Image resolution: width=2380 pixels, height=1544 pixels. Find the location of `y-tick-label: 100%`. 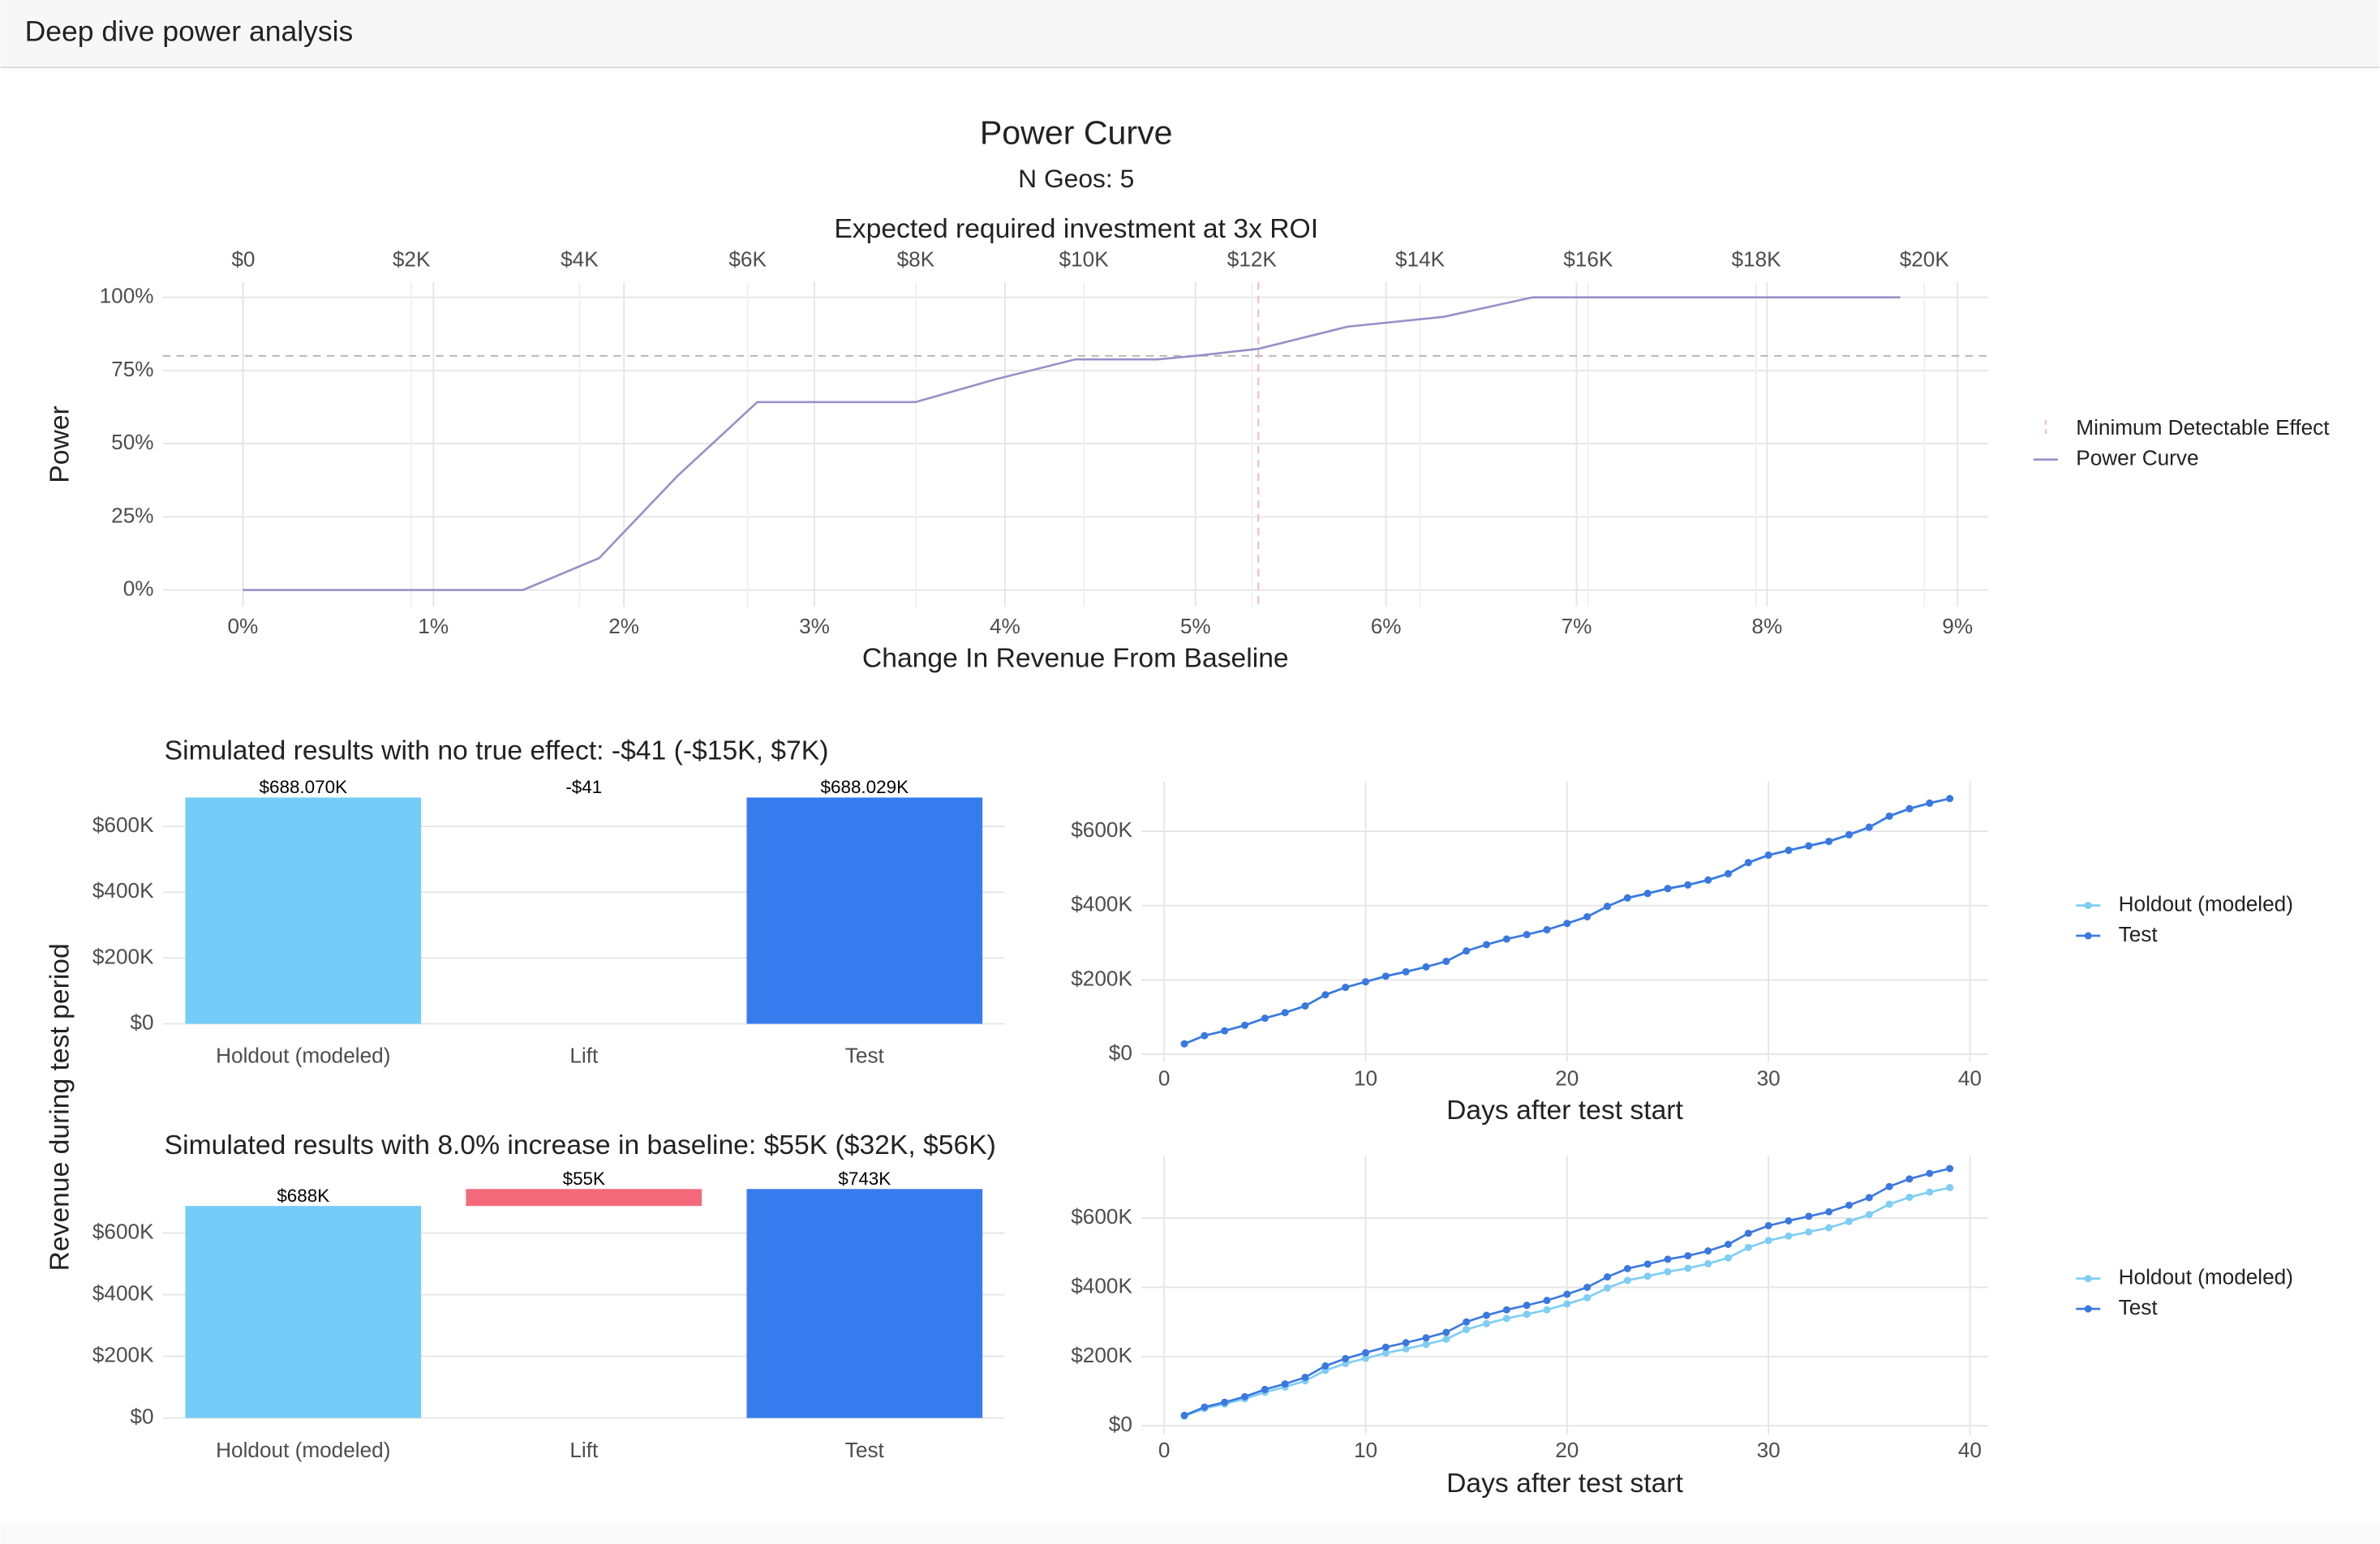

y-tick-label: 100% is located at coordinates (127, 296).